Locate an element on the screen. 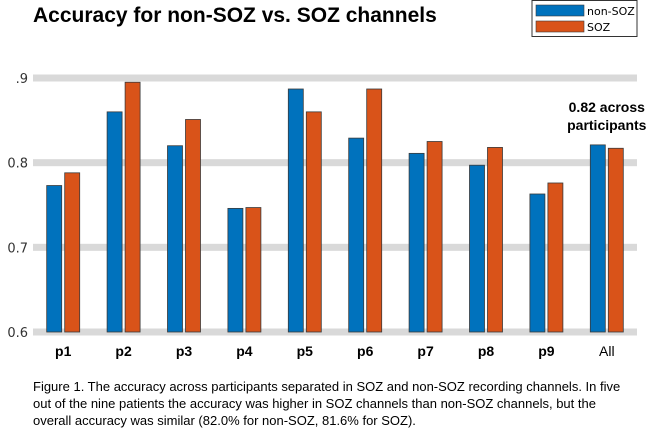  x-tick-label-All: All is located at coordinates (607, 351).